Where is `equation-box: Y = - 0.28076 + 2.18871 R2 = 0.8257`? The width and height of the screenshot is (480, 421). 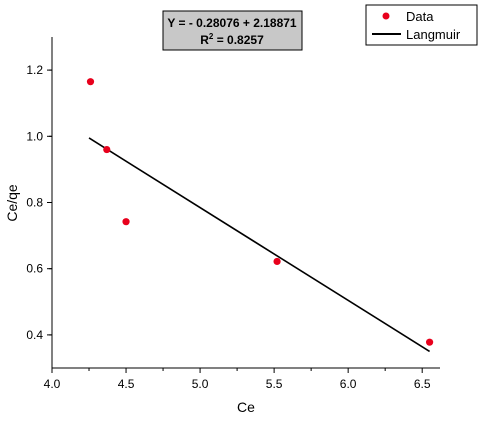
equation-box: Y = - 0.28076 + 2.18871 R2 = 0.8257 is located at coordinates (232, 30).